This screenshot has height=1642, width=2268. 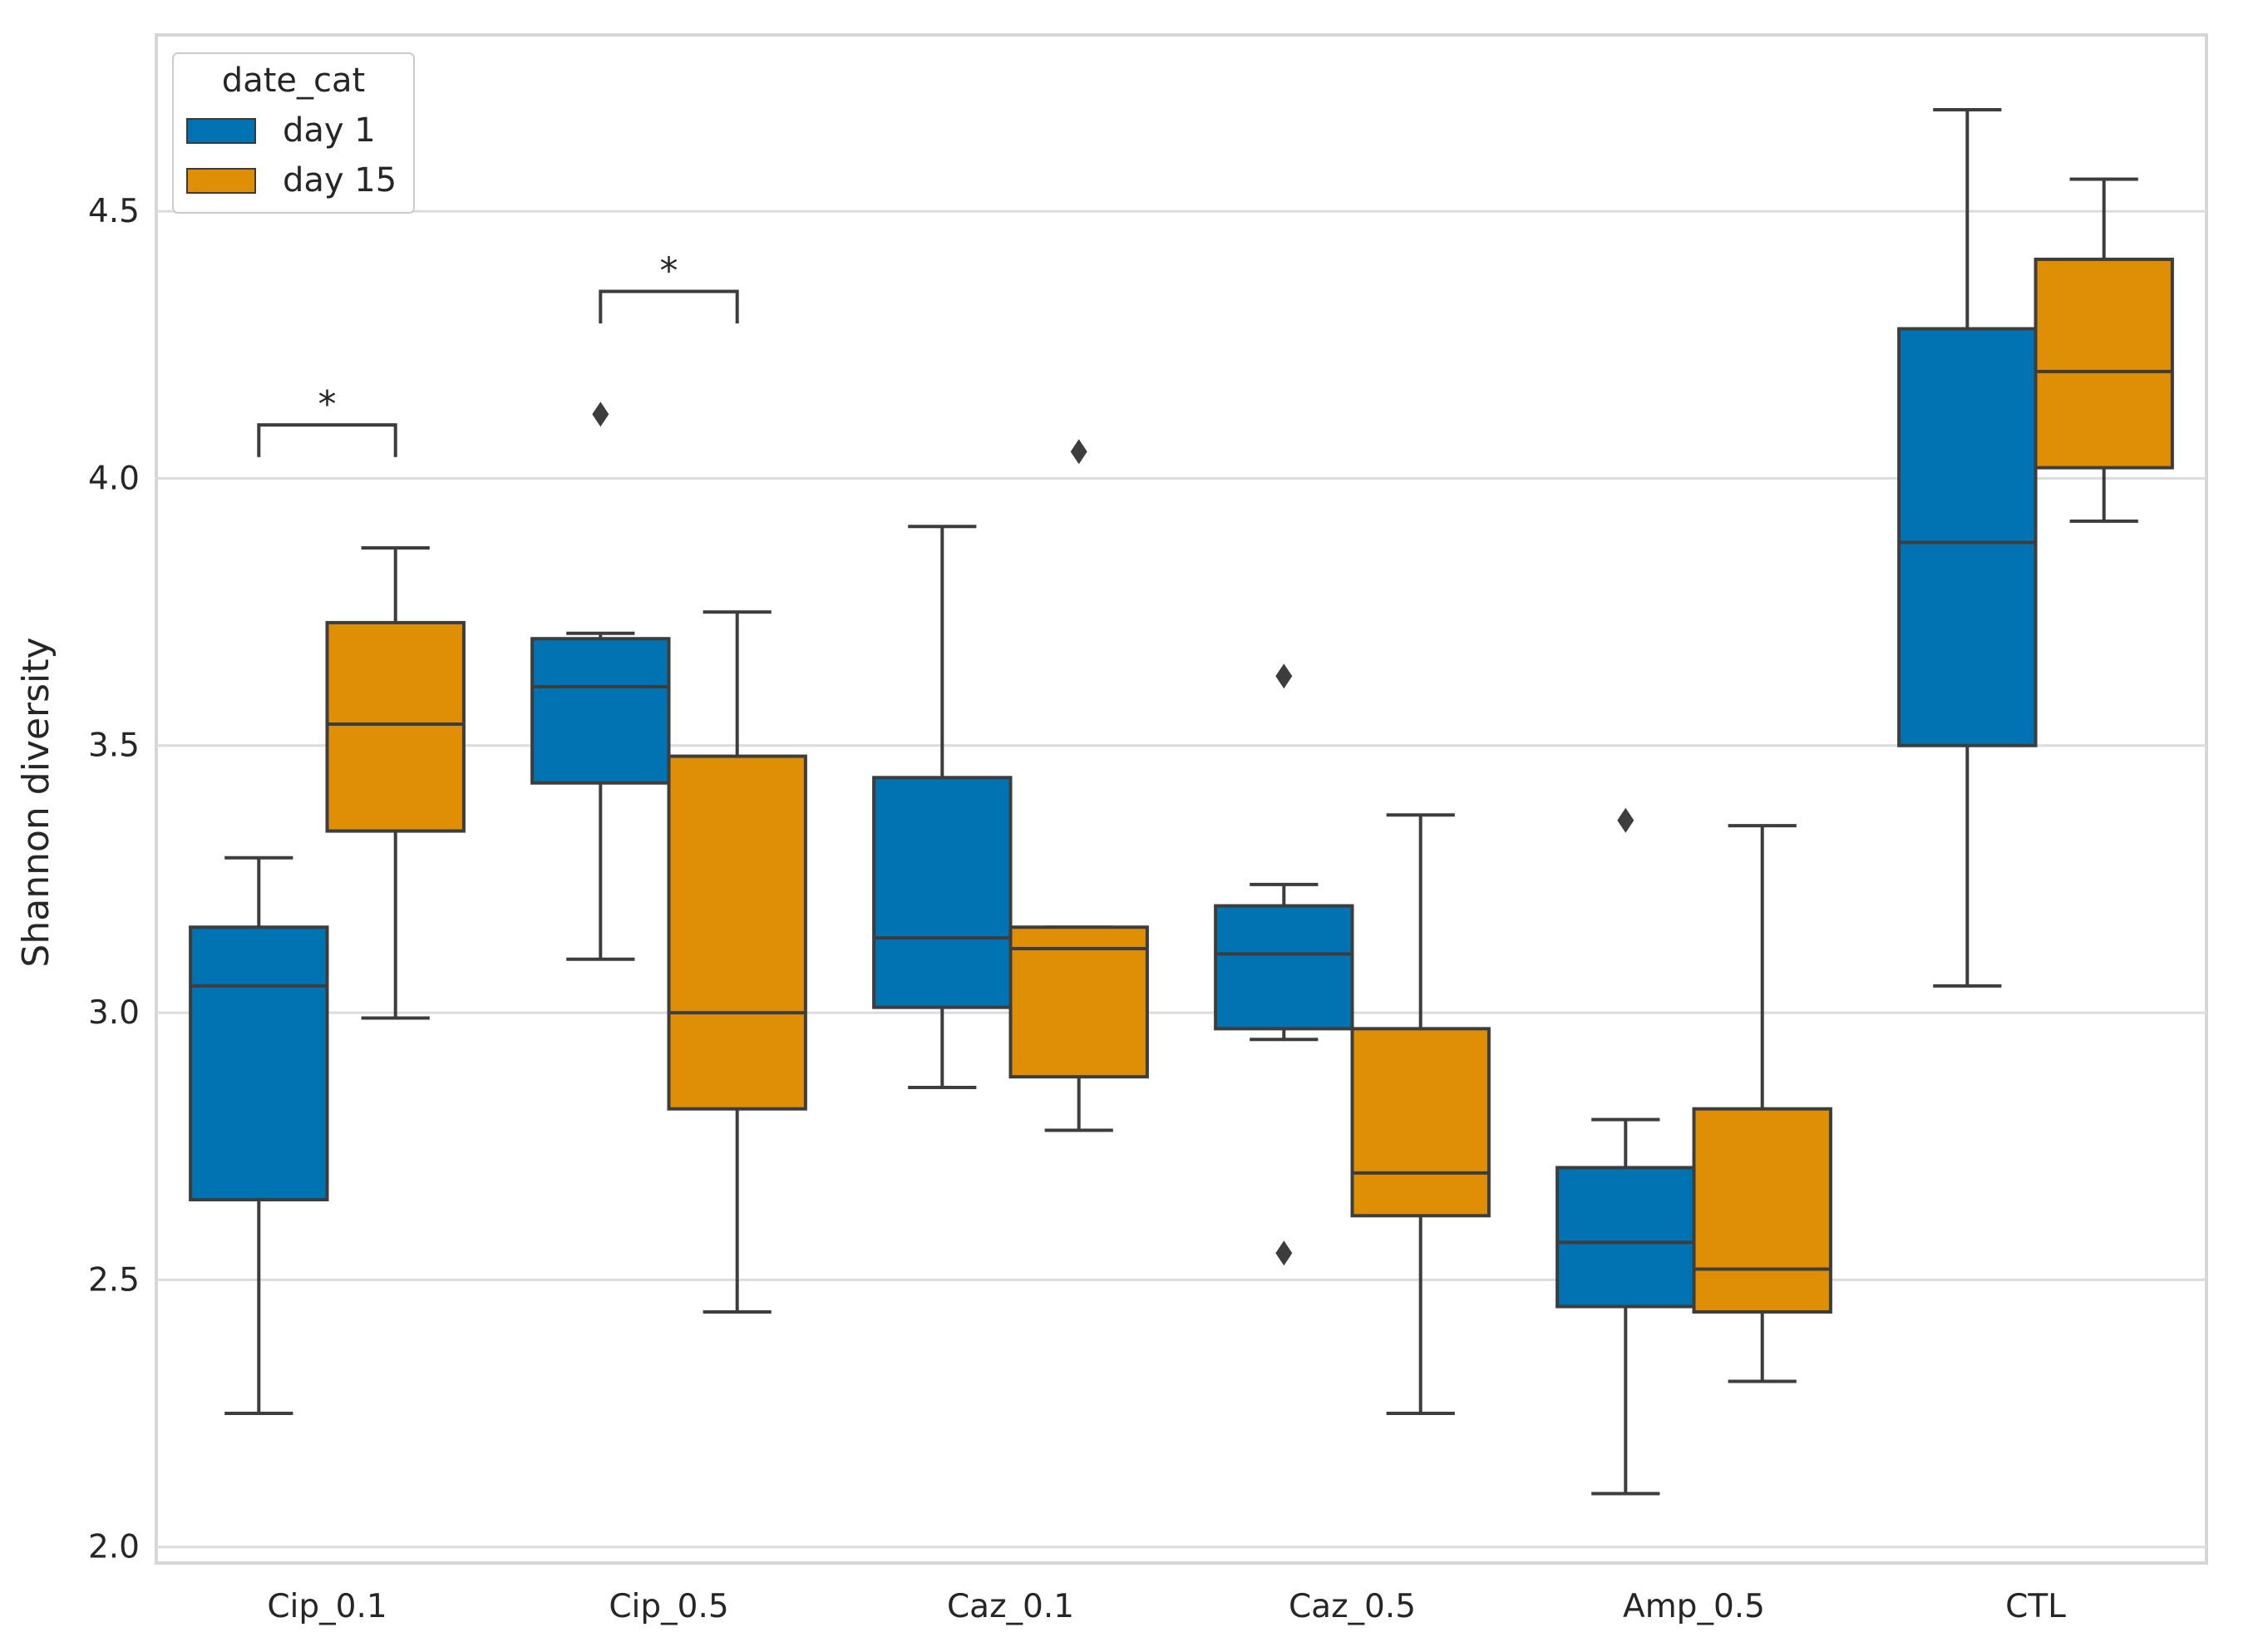 What do you see at coordinates (327, 1606) in the screenshot?
I see `x-tick-label: Cip_0.1` at bounding box center [327, 1606].